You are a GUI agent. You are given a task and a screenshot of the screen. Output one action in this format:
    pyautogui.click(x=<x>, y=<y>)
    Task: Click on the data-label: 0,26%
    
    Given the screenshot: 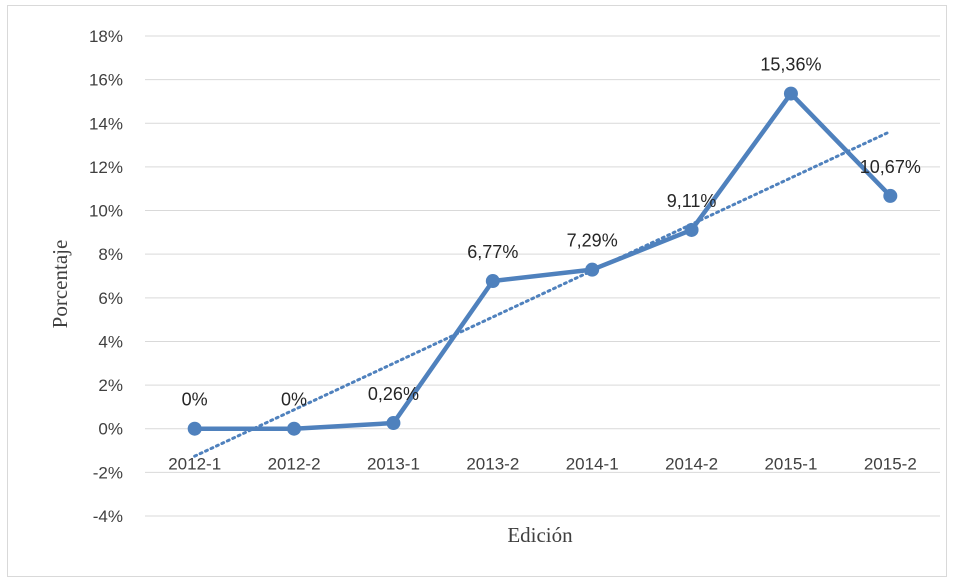 What is the action you would take?
    pyautogui.click(x=393, y=394)
    